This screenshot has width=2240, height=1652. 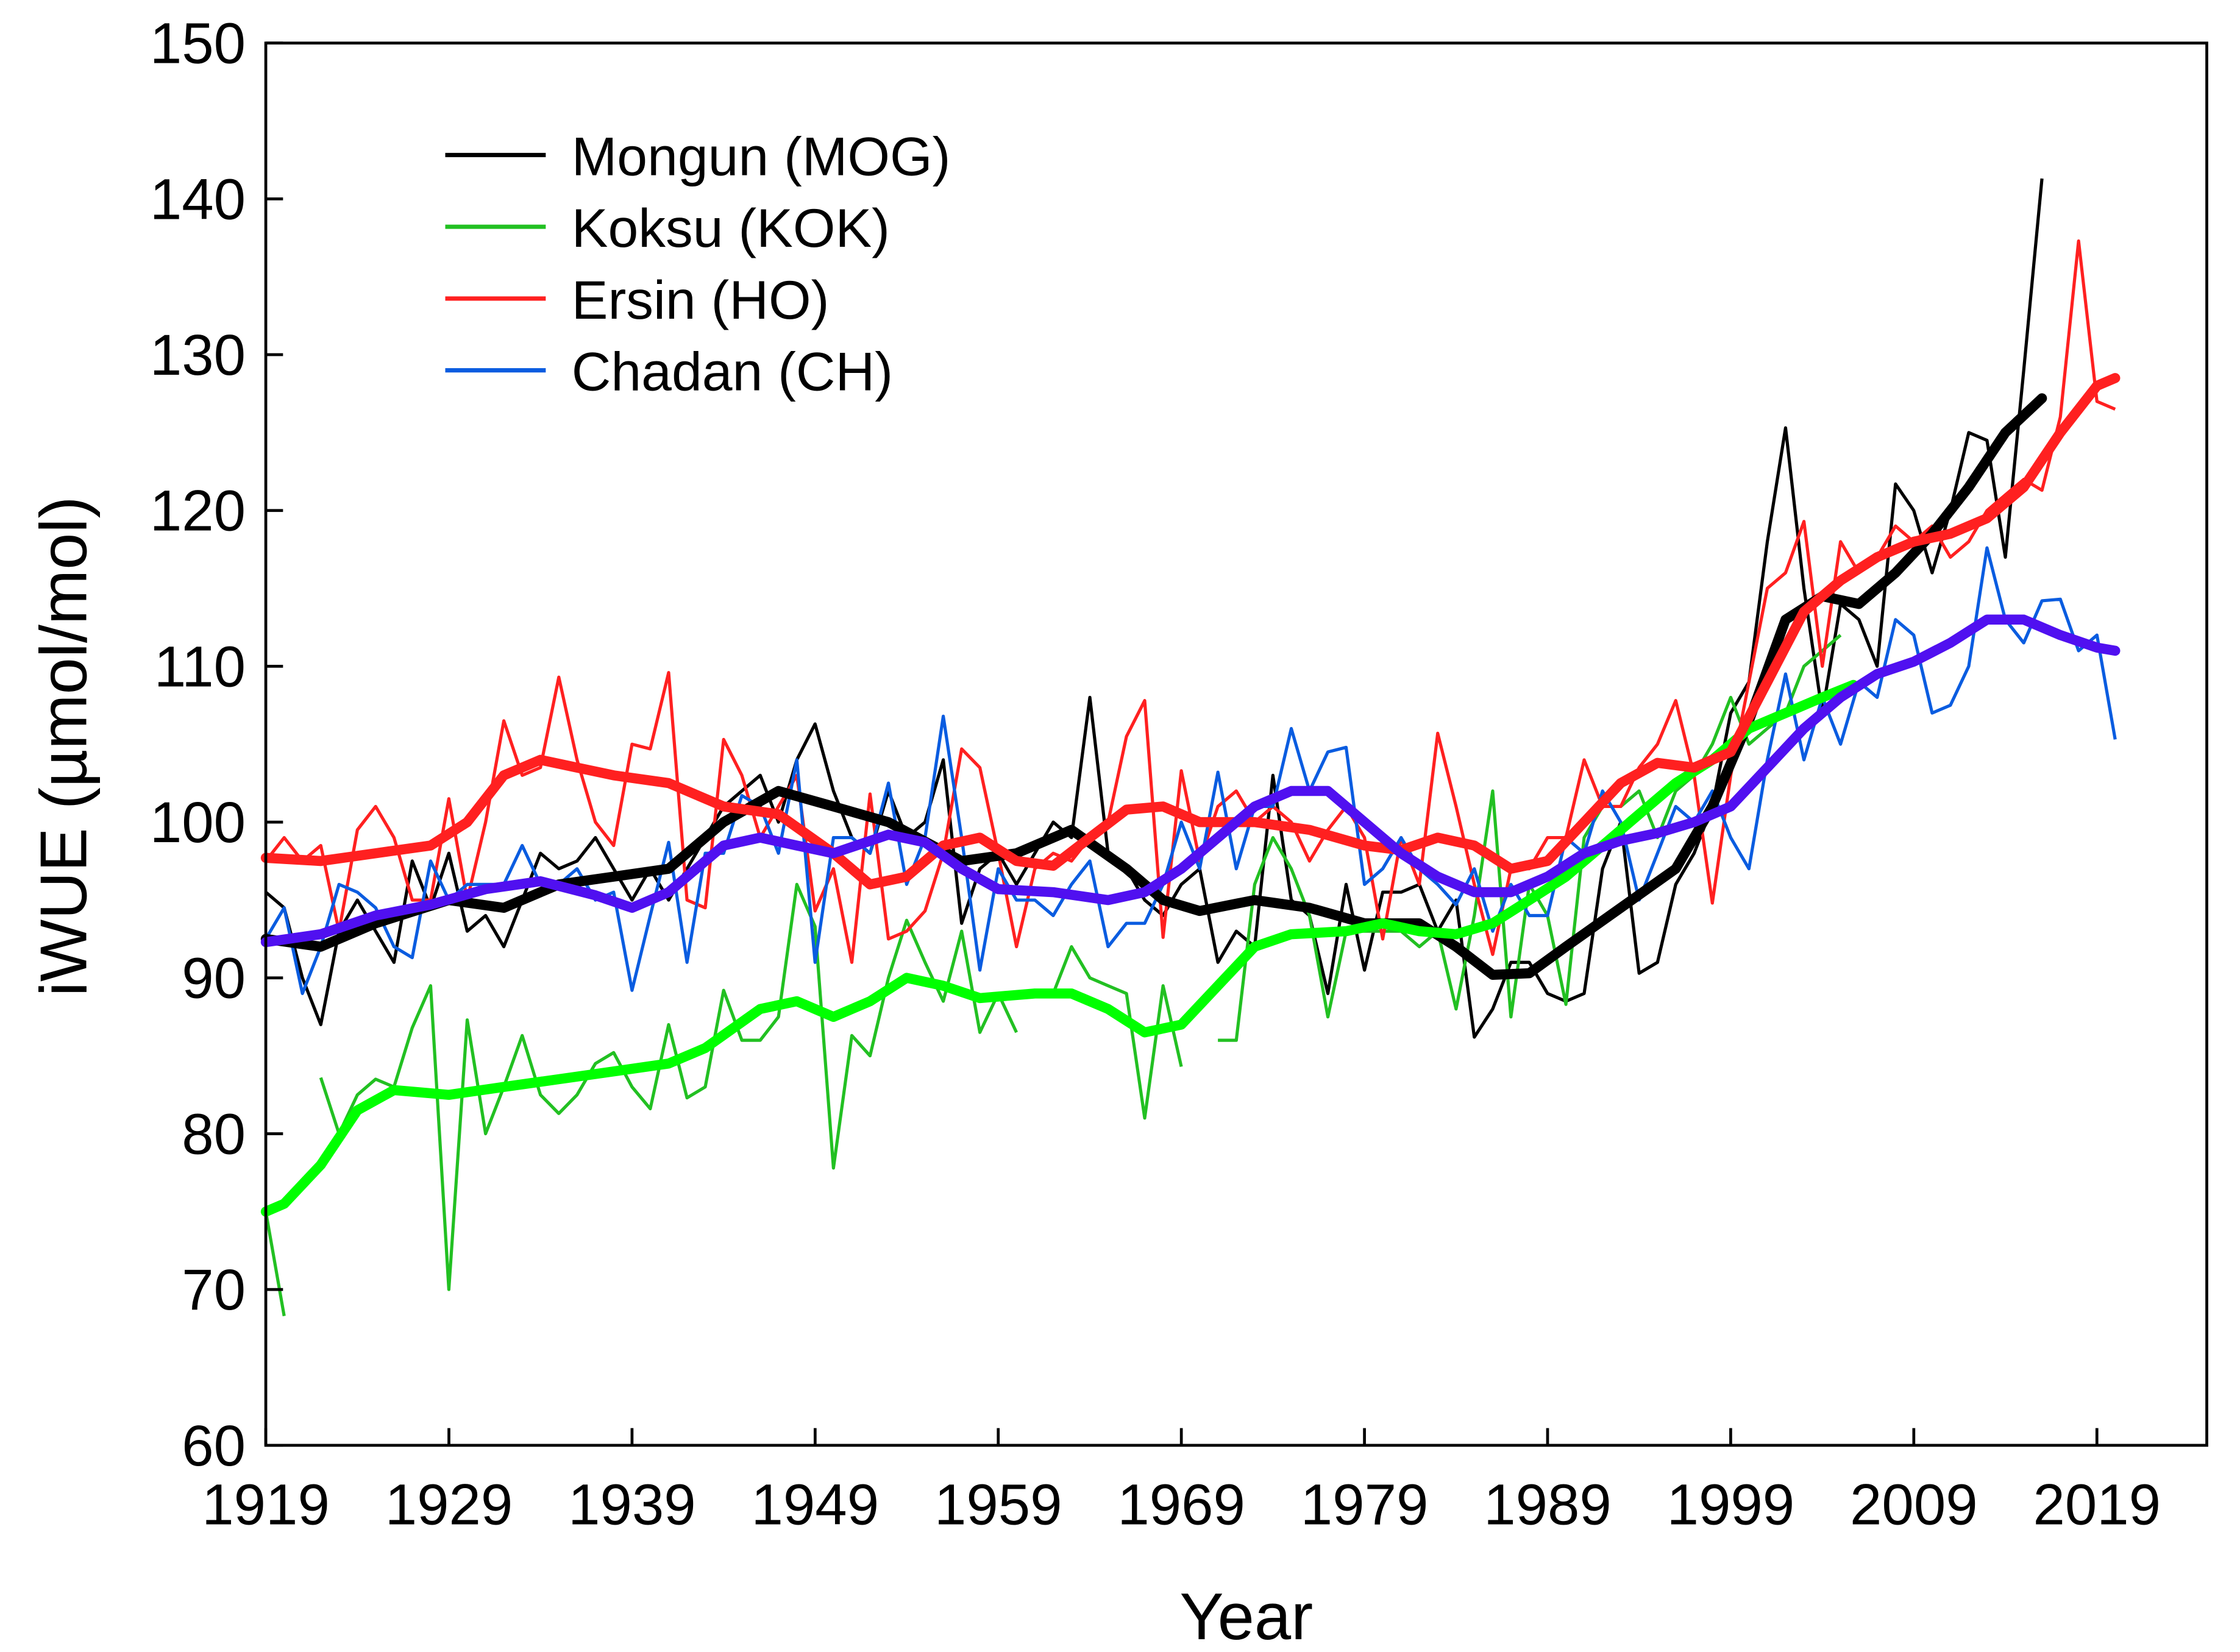 I want to click on x-tick-label: 2019, so click(x=2097, y=1504).